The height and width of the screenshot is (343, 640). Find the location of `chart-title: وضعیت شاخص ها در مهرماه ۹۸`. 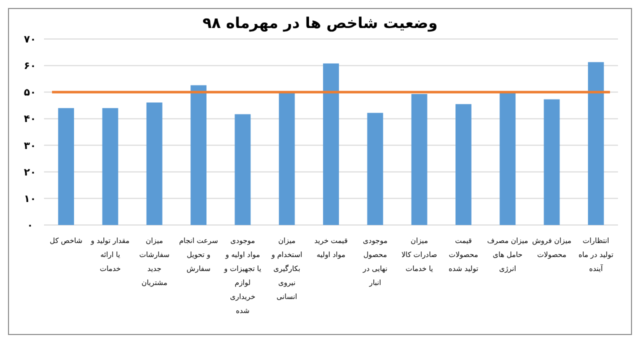

chart-title: وضعیت شاخص ها در مهرماه ۹۸ is located at coordinates (320, 23).